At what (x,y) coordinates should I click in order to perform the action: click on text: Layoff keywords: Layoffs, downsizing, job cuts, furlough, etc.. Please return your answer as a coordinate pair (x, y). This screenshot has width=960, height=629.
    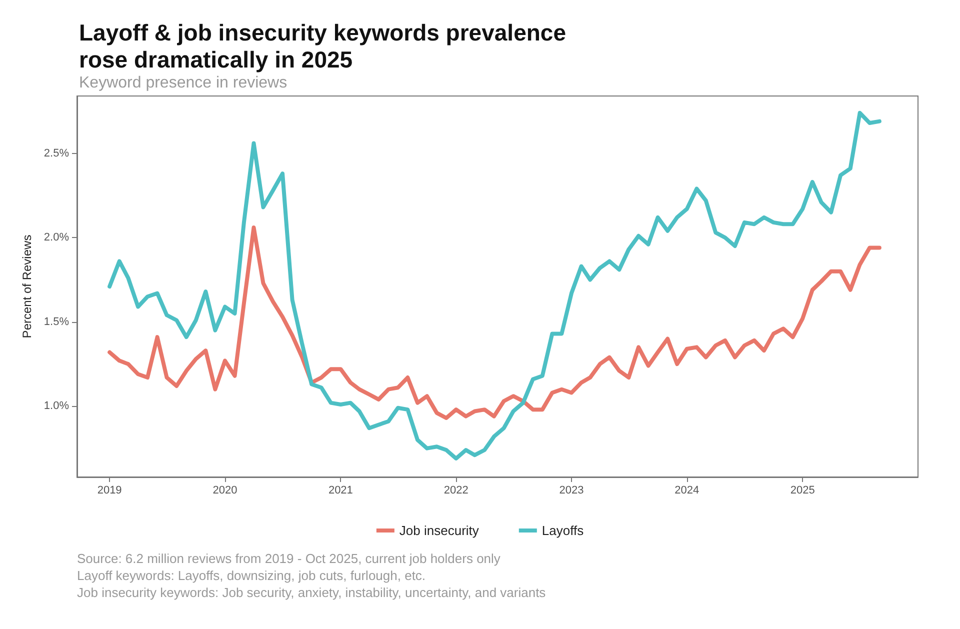
    Looking at the image, I should click on (251, 575).